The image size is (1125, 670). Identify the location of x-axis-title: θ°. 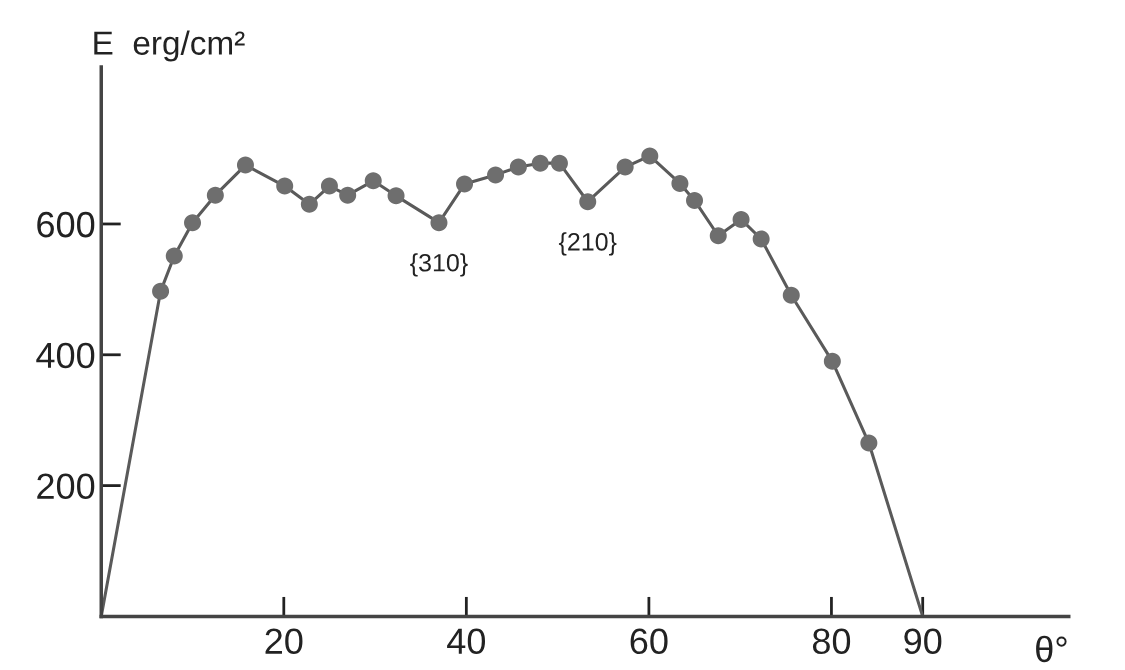
(1051, 649).